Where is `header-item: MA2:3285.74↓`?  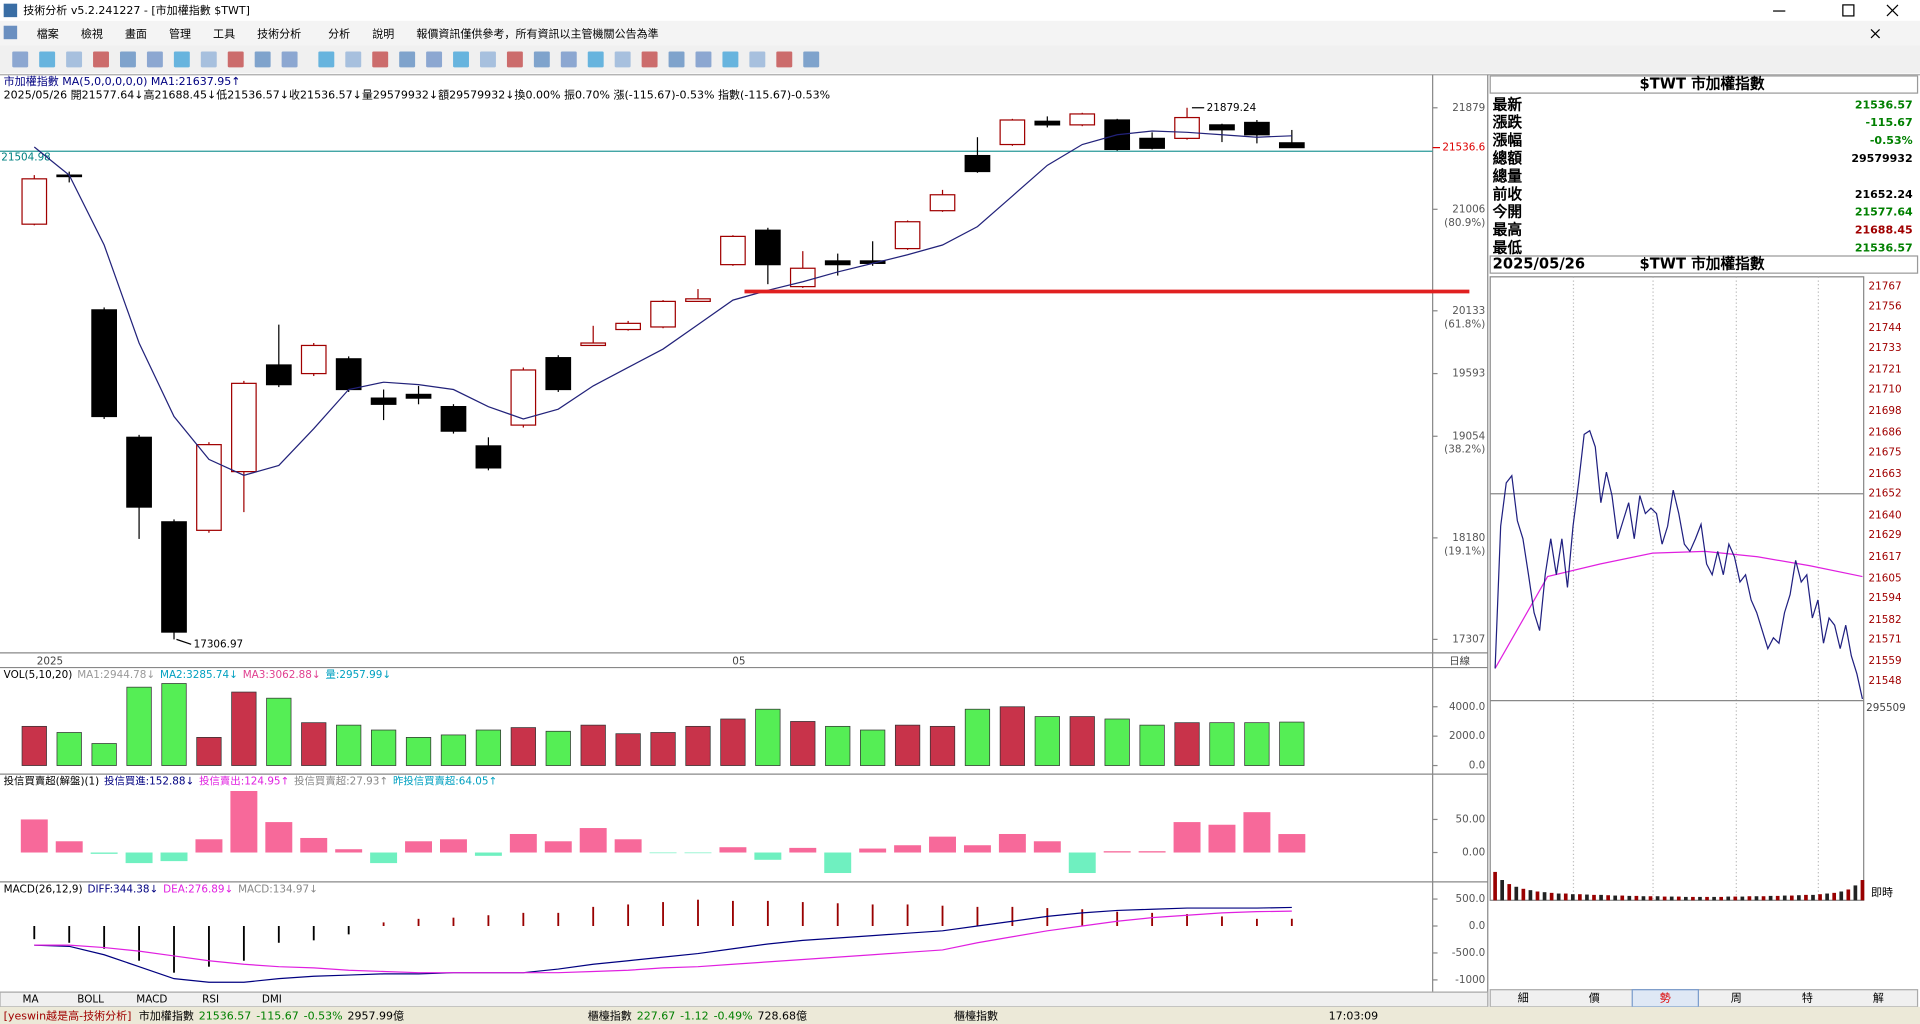 header-item: MA2:3285.74↓ is located at coordinates (199, 675).